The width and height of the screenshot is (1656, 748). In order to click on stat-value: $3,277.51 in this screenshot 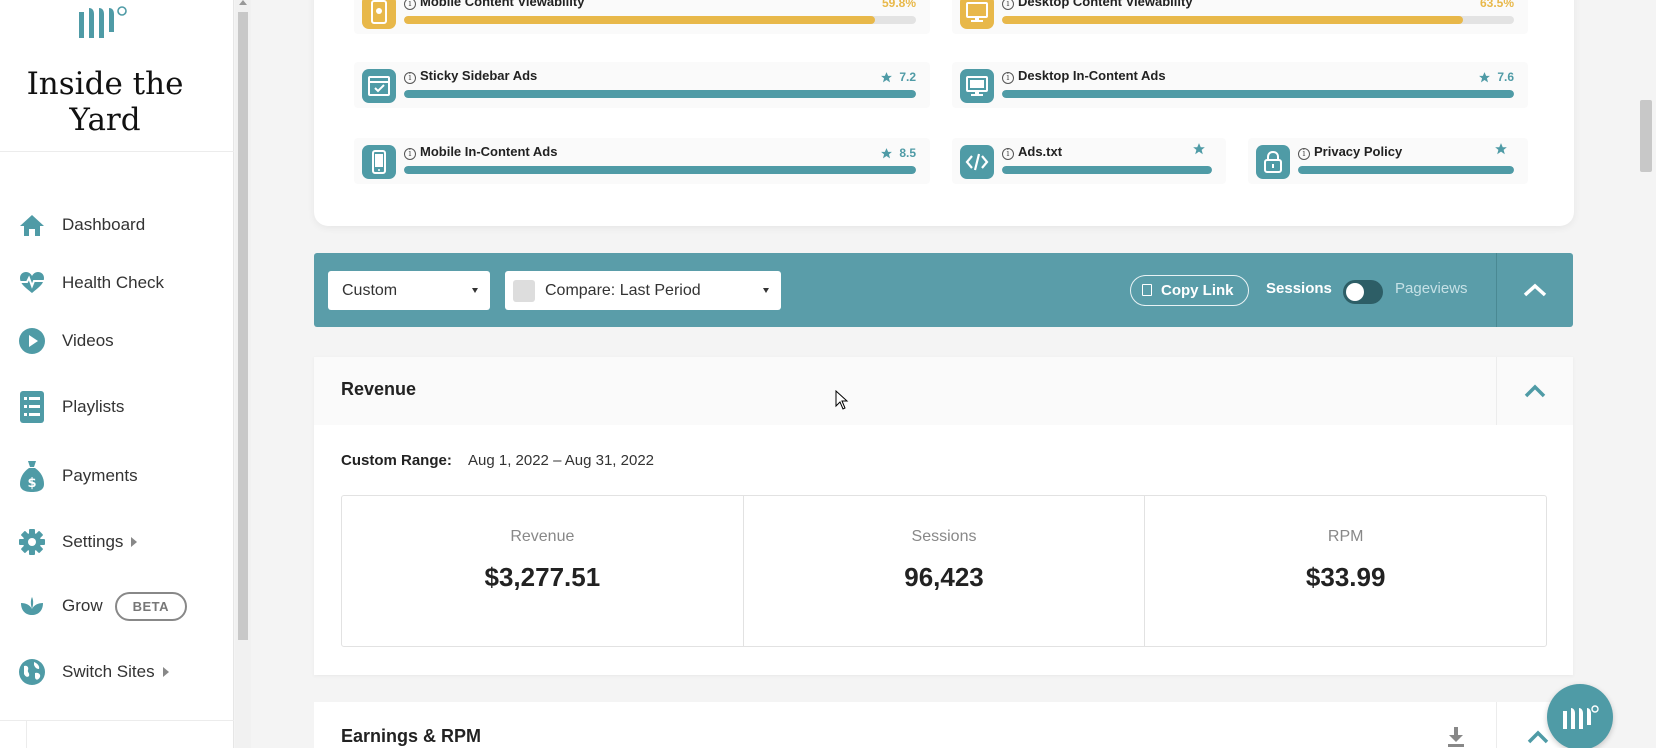, I will do `click(542, 577)`.